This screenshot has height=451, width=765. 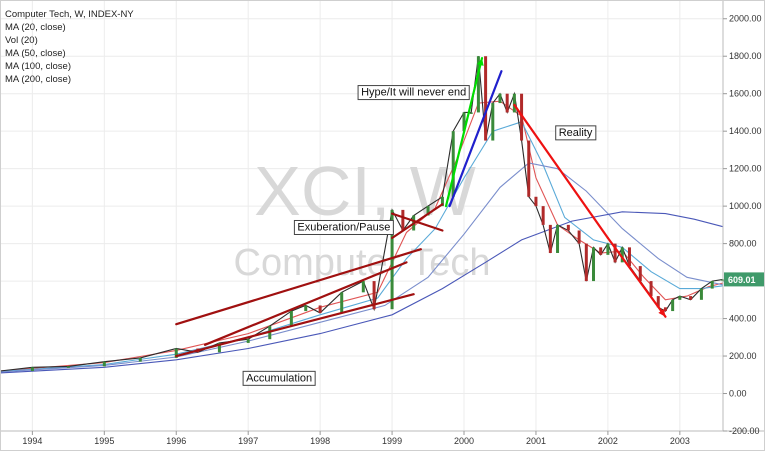 I want to click on x-tick-label: 1997, so click(x=248, y=441).